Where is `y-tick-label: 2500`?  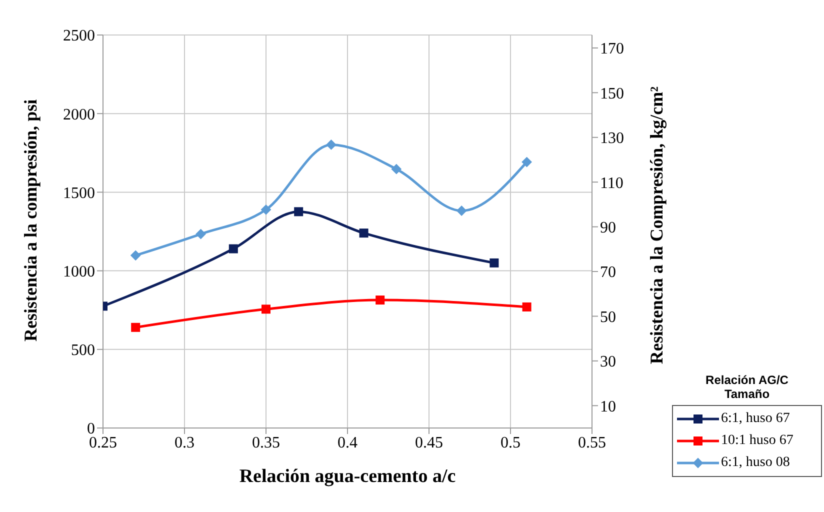 y-tick-label: 2500 is located at coordinates (79, 36).